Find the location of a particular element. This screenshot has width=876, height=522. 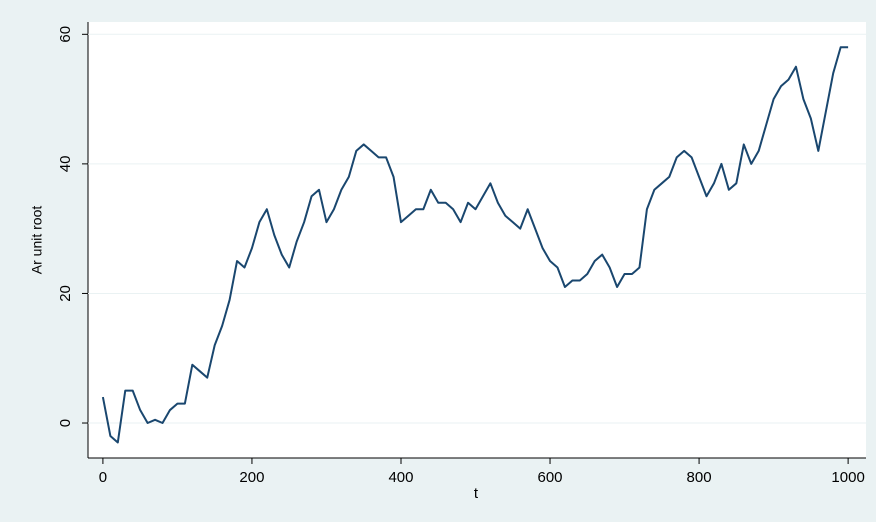

y-axis-label: Ar unit root is located at coordinates (37, 240).